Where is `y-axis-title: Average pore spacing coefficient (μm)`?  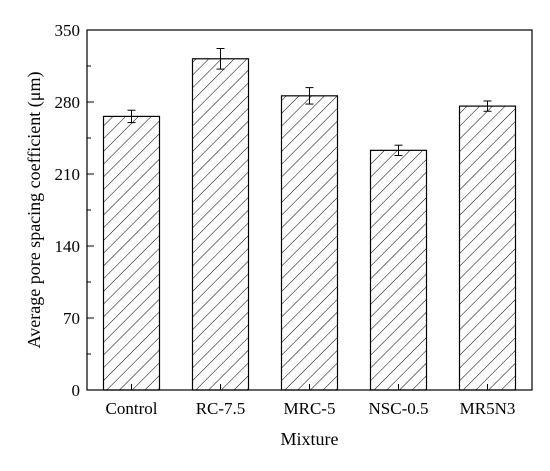 y-axis-title: Average pore spacing coefficient (μm) is located at coordinates (34, 210).